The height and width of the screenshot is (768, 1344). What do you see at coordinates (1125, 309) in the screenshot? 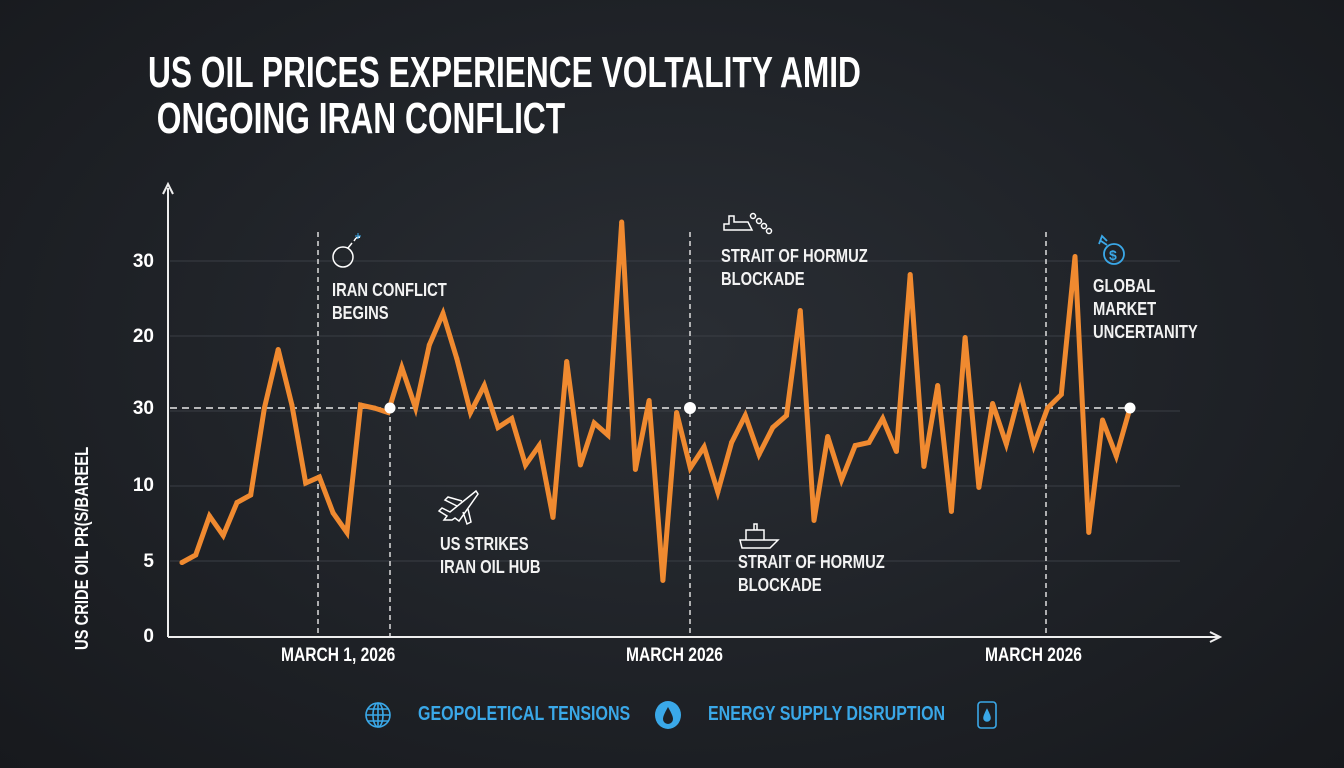
I see `annotation-text: MARKET` at bounding box center [1125, 309].